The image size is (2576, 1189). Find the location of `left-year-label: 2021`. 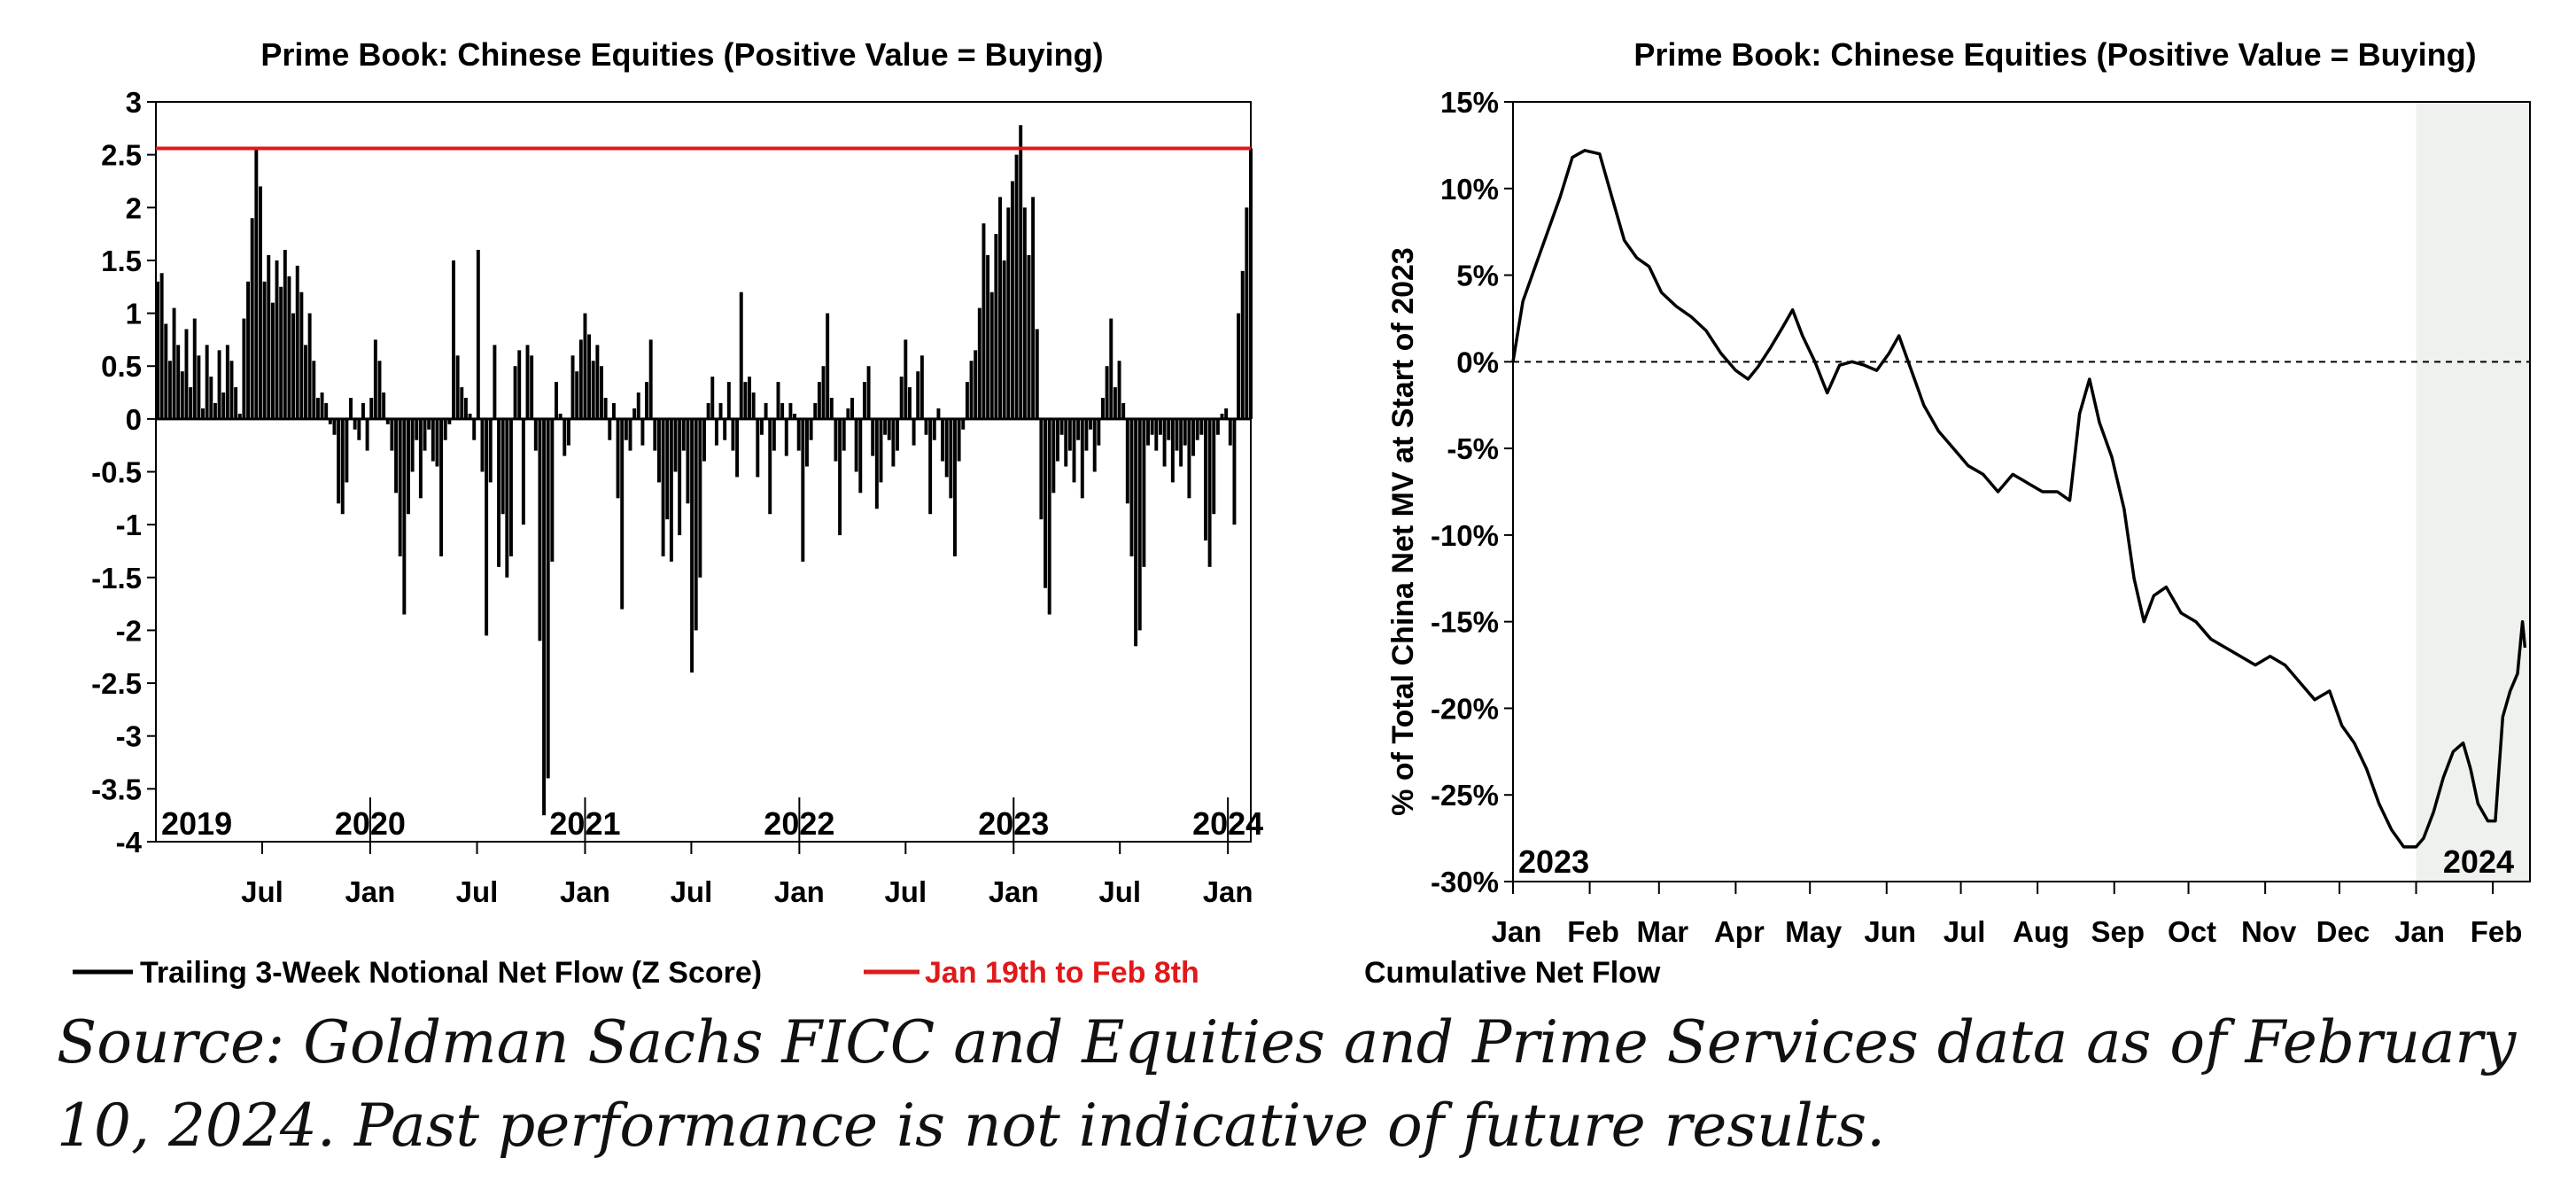

left-year-label: 2021 is located at coordinates (584, 823).